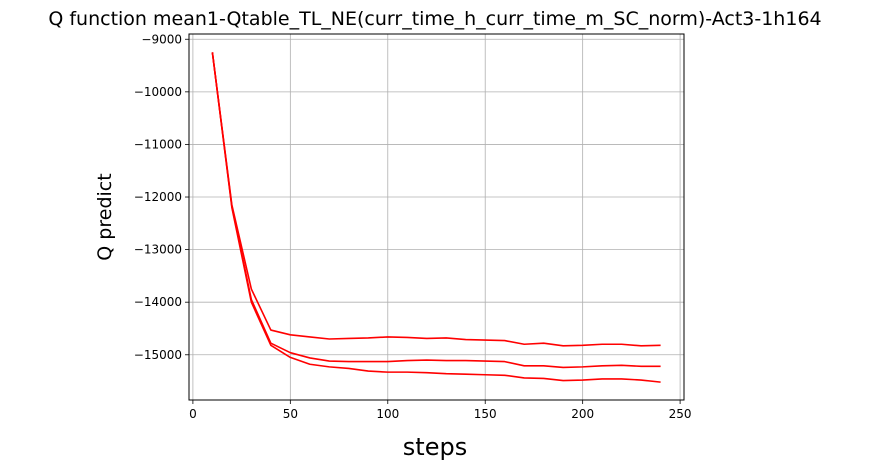  Describe the element at coordinates (387, 414) in the screenshot. I see `x-tick-label: 100` at that location.